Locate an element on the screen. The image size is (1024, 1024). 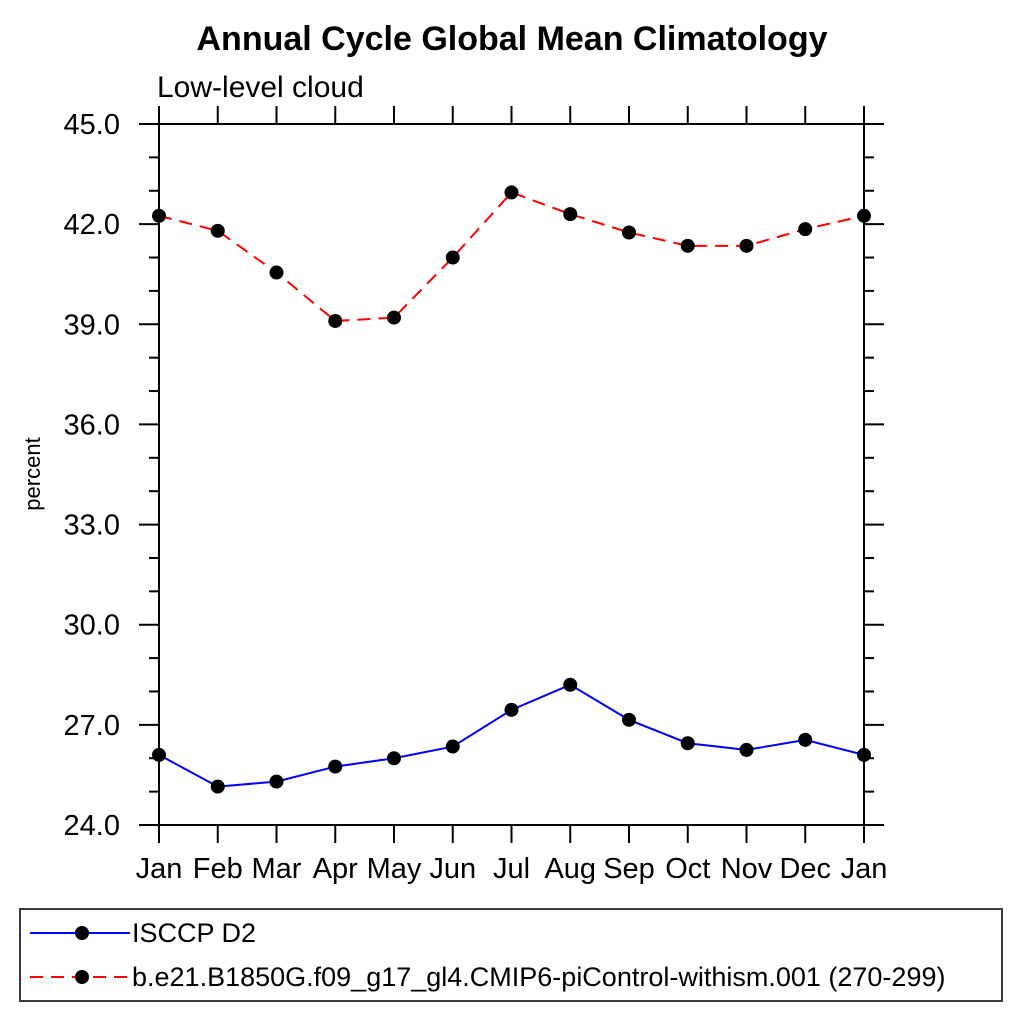
x-tick-label: Jun is located at coordinates (452, 869).